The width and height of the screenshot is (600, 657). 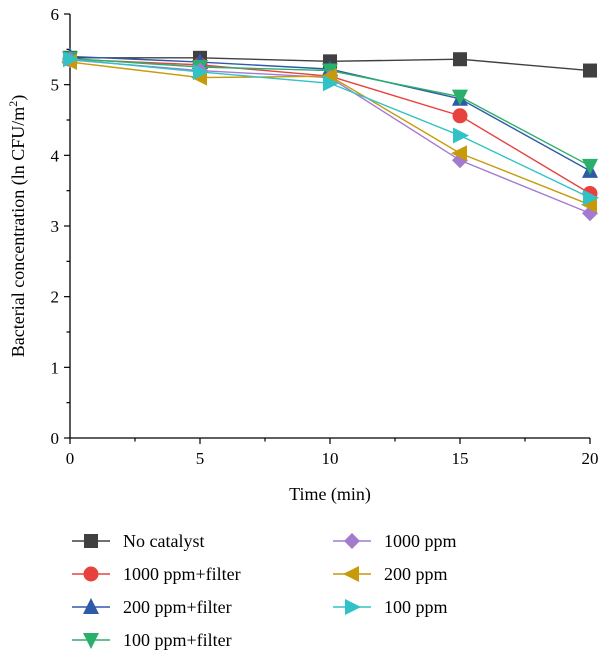 What do you see at coordinates (55, 438) in the screenshot?
I see `y-tick-label: 0` at bounding box center [55, 438].